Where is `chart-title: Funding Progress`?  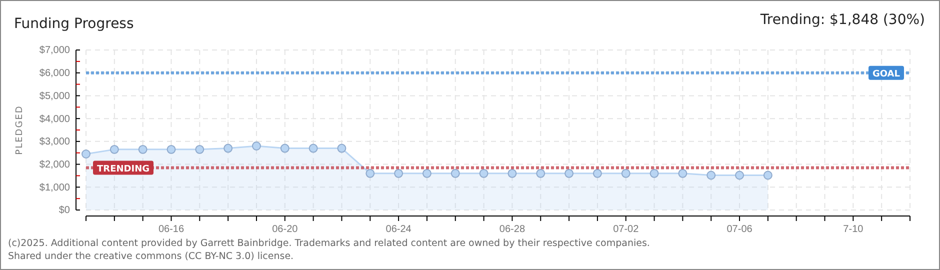 chart-title: Funding Progress is located at coordinates (74, 24).